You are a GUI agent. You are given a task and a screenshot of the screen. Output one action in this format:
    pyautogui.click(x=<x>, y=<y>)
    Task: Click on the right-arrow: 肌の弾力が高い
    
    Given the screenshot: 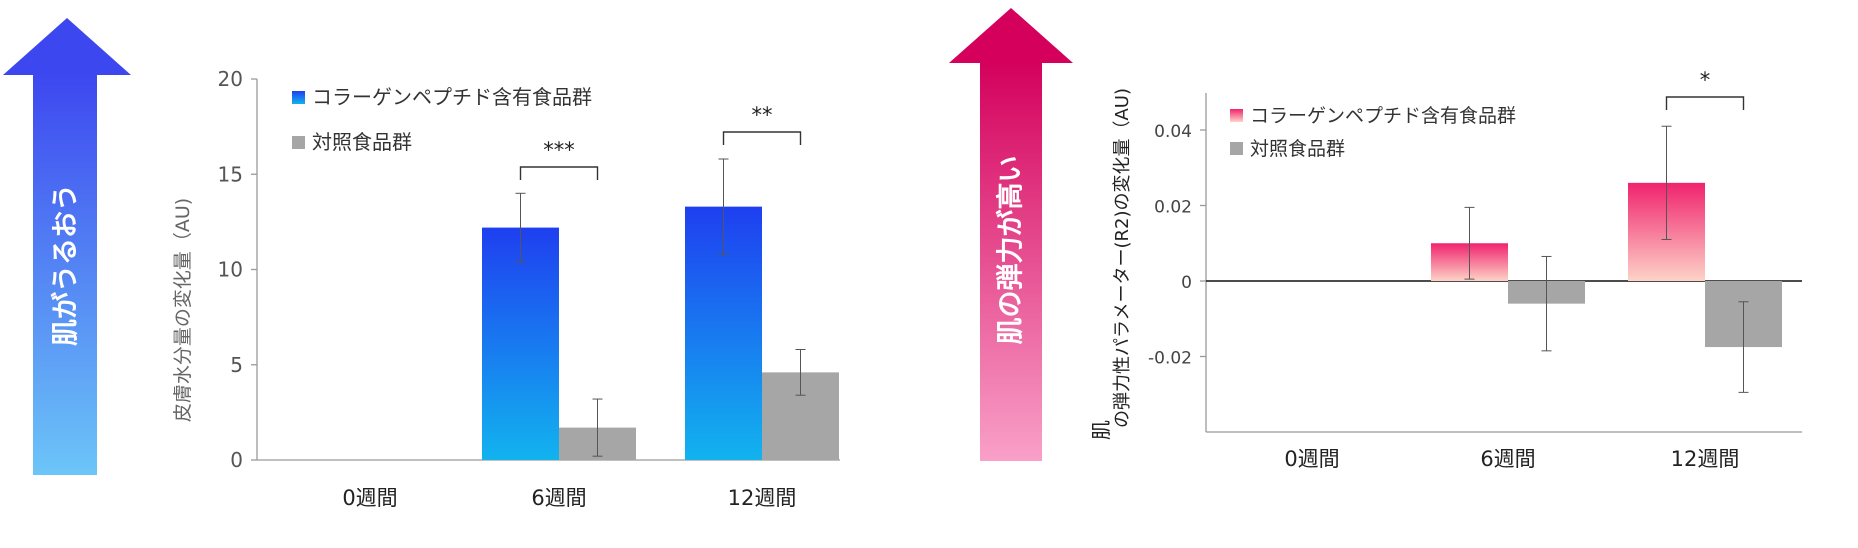 What is the action you would take?
    pyautogui.click(x=1011, y=234)
    